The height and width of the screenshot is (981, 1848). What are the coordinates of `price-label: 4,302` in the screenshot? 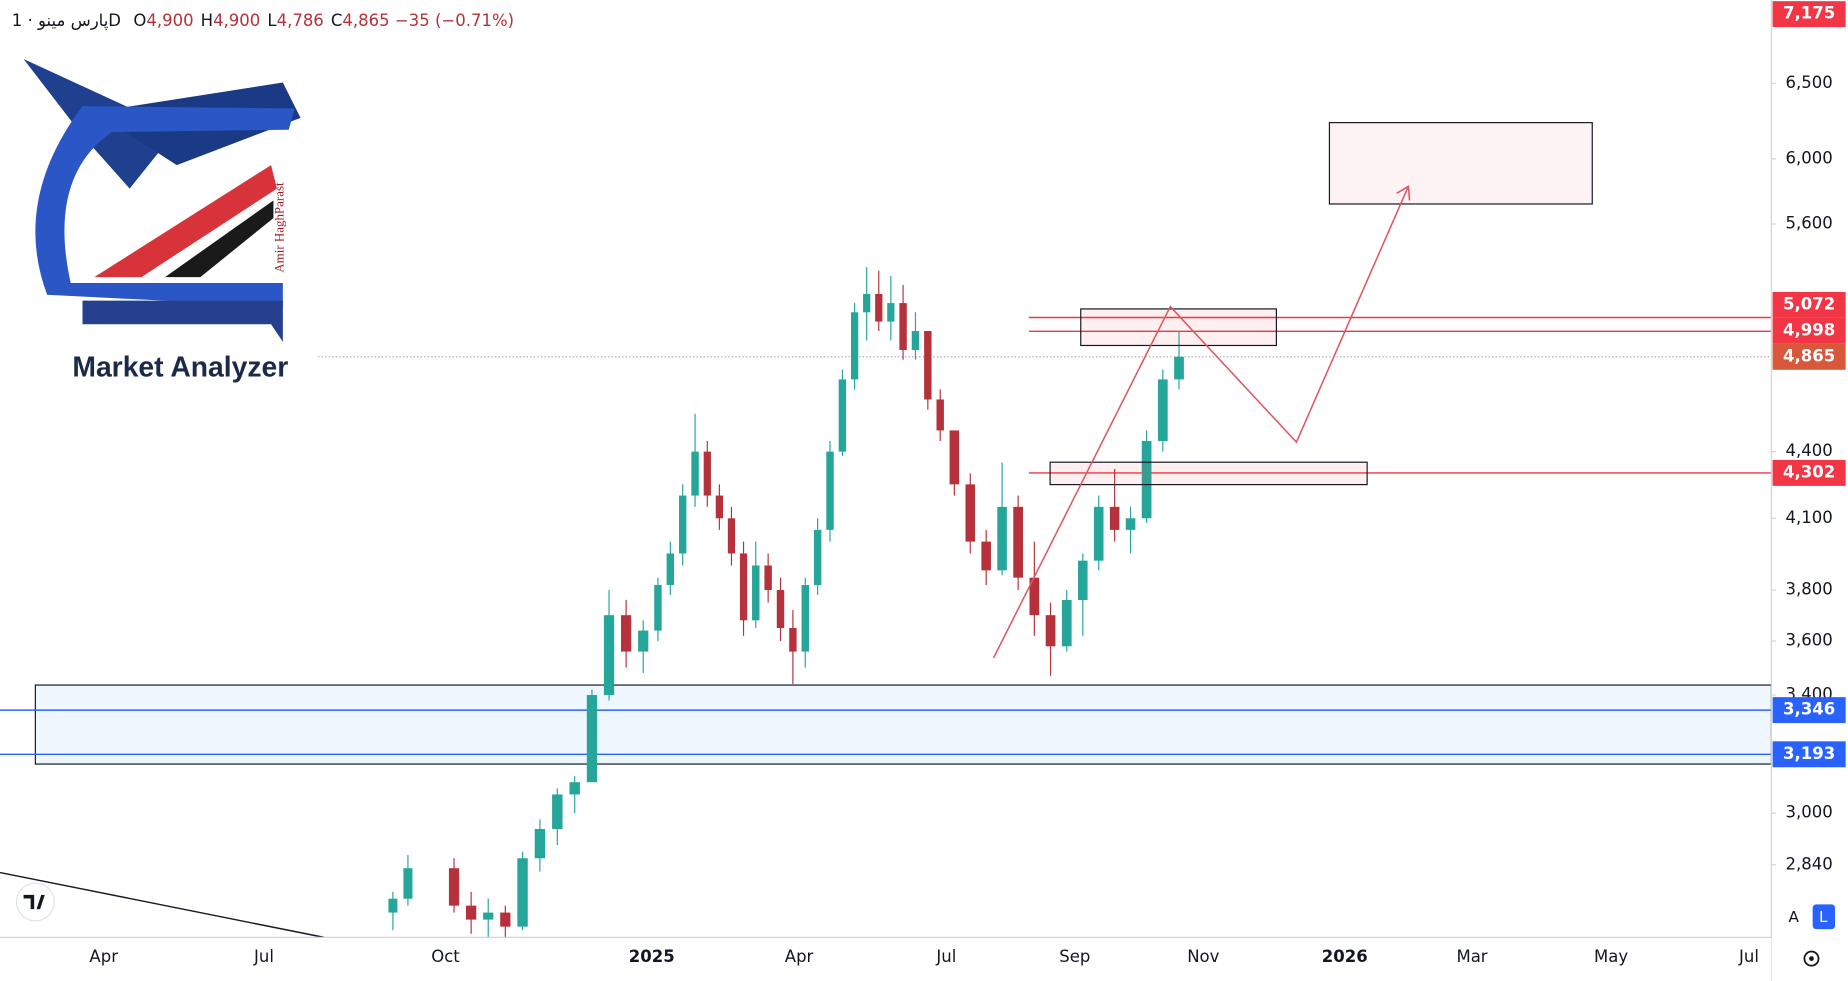 It's located at (1809, 471).